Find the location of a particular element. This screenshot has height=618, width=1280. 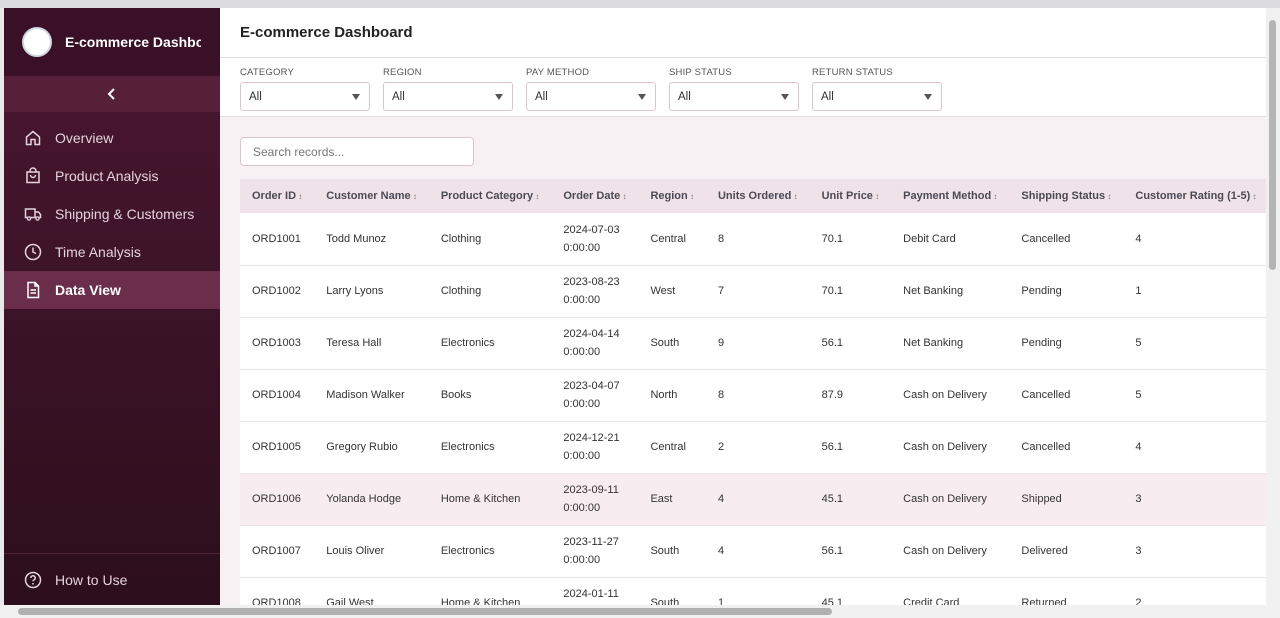

table-cell: Gregory Rubio is located at coordinates (371, 447).